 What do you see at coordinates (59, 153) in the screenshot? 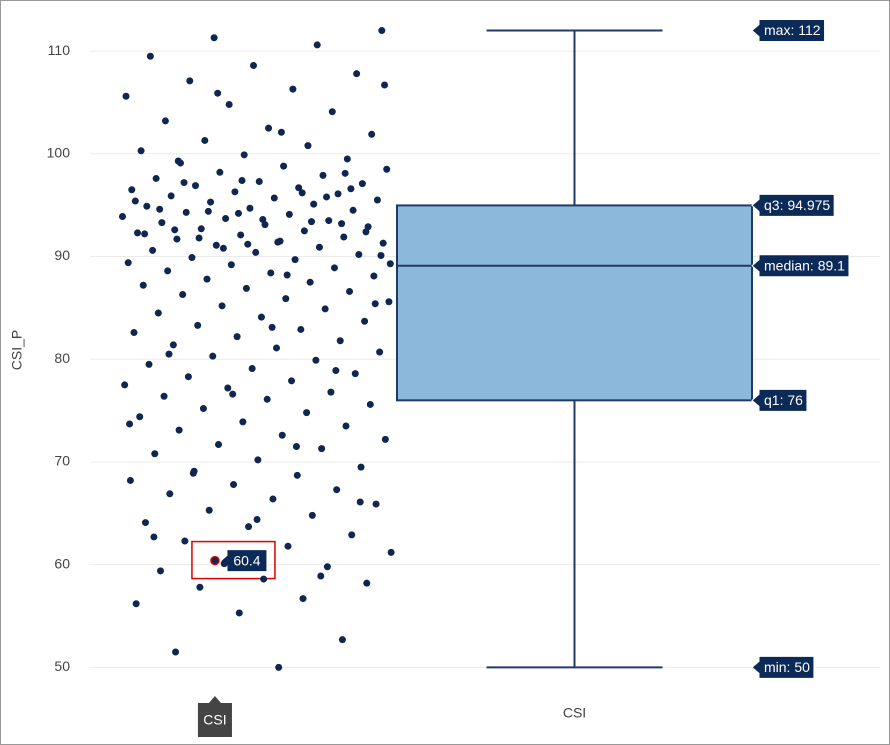
I see `y-tick-label: 100` at bounding box center [59, 153].